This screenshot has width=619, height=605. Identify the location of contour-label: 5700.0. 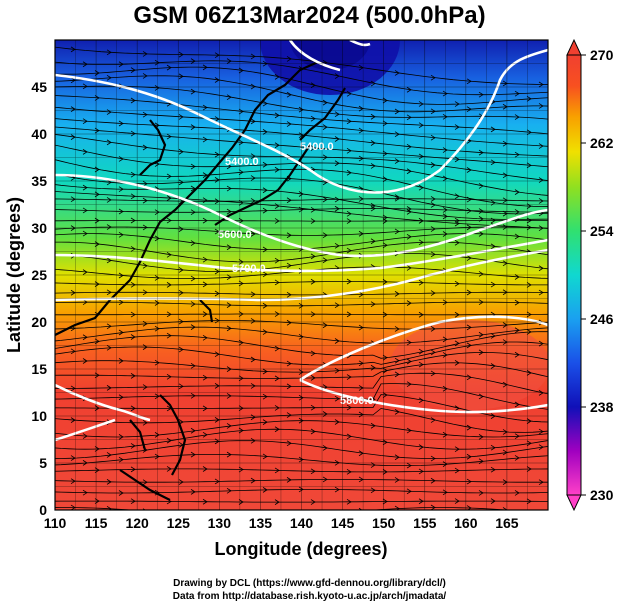
(249, 269).